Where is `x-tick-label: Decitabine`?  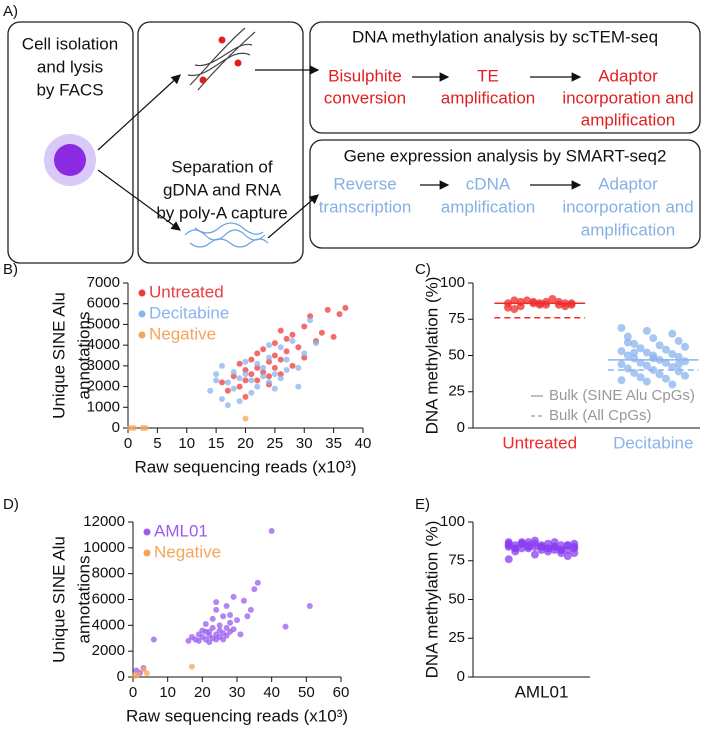
x-tick-label: Decitabine is located at coordinates (653, 442).